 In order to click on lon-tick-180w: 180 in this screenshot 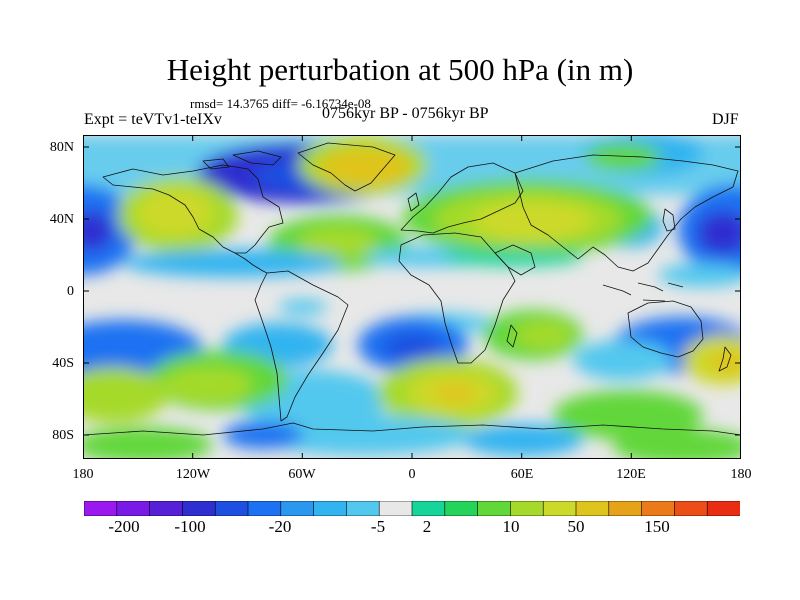, I will do `click(83, 474)`.